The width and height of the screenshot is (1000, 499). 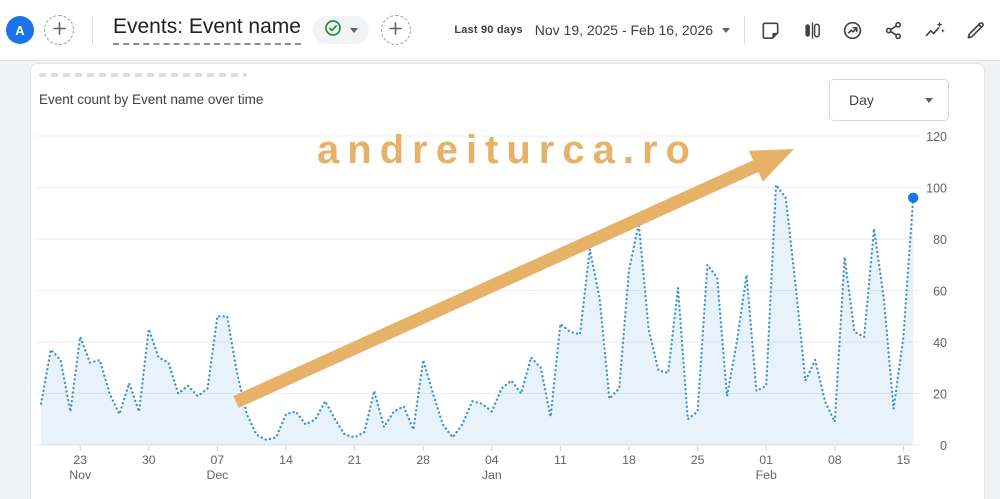 I want to click on page-title: Events: Event name, so click(x=207, y=30).